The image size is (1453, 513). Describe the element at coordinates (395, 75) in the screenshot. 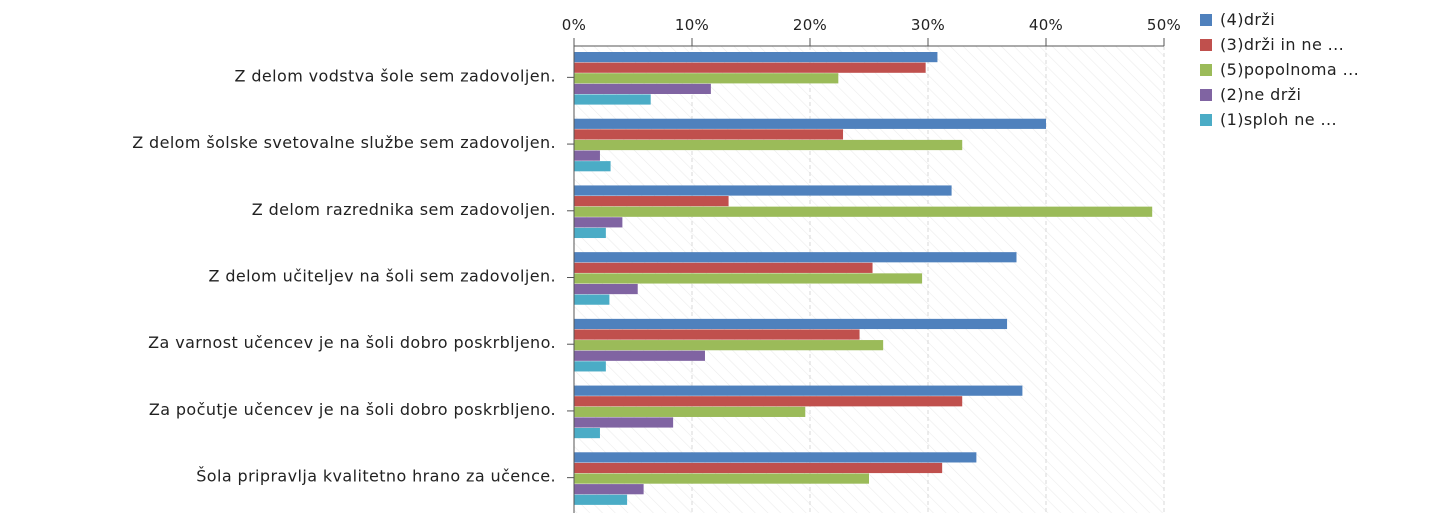

I see `category-label: Z delom vodstva šole sem zadovoljen.` at that location.